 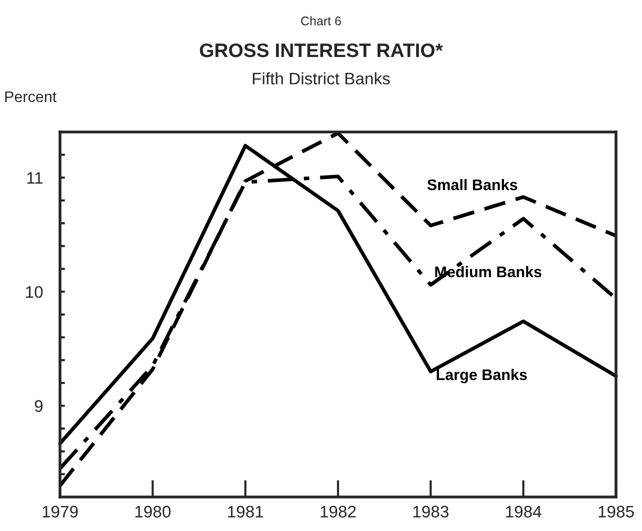 I want to click on y-tick-label: 11, so click(x=35, y=178).